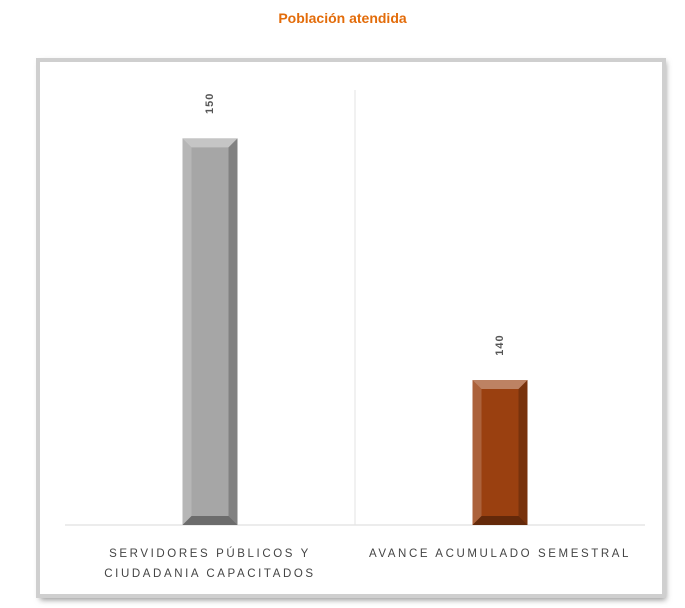 This screenshot has width=685, height=608. I want to click on value-label: 150, so click(210, 103).